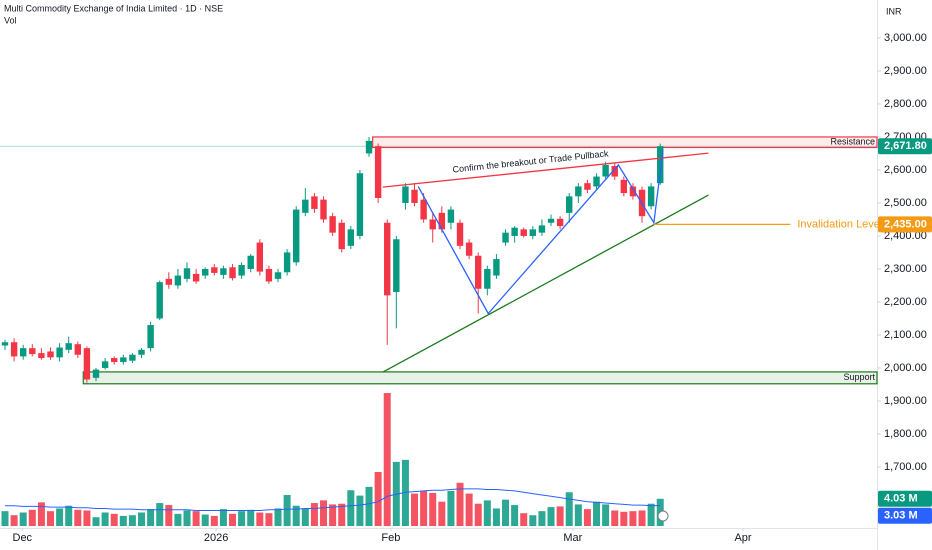 The height and width of the screenshot is (550, 932). Describe the element at coordinates (905, 203) in the screenshot. I see `y-tick-label: 2,500.00` at that location.